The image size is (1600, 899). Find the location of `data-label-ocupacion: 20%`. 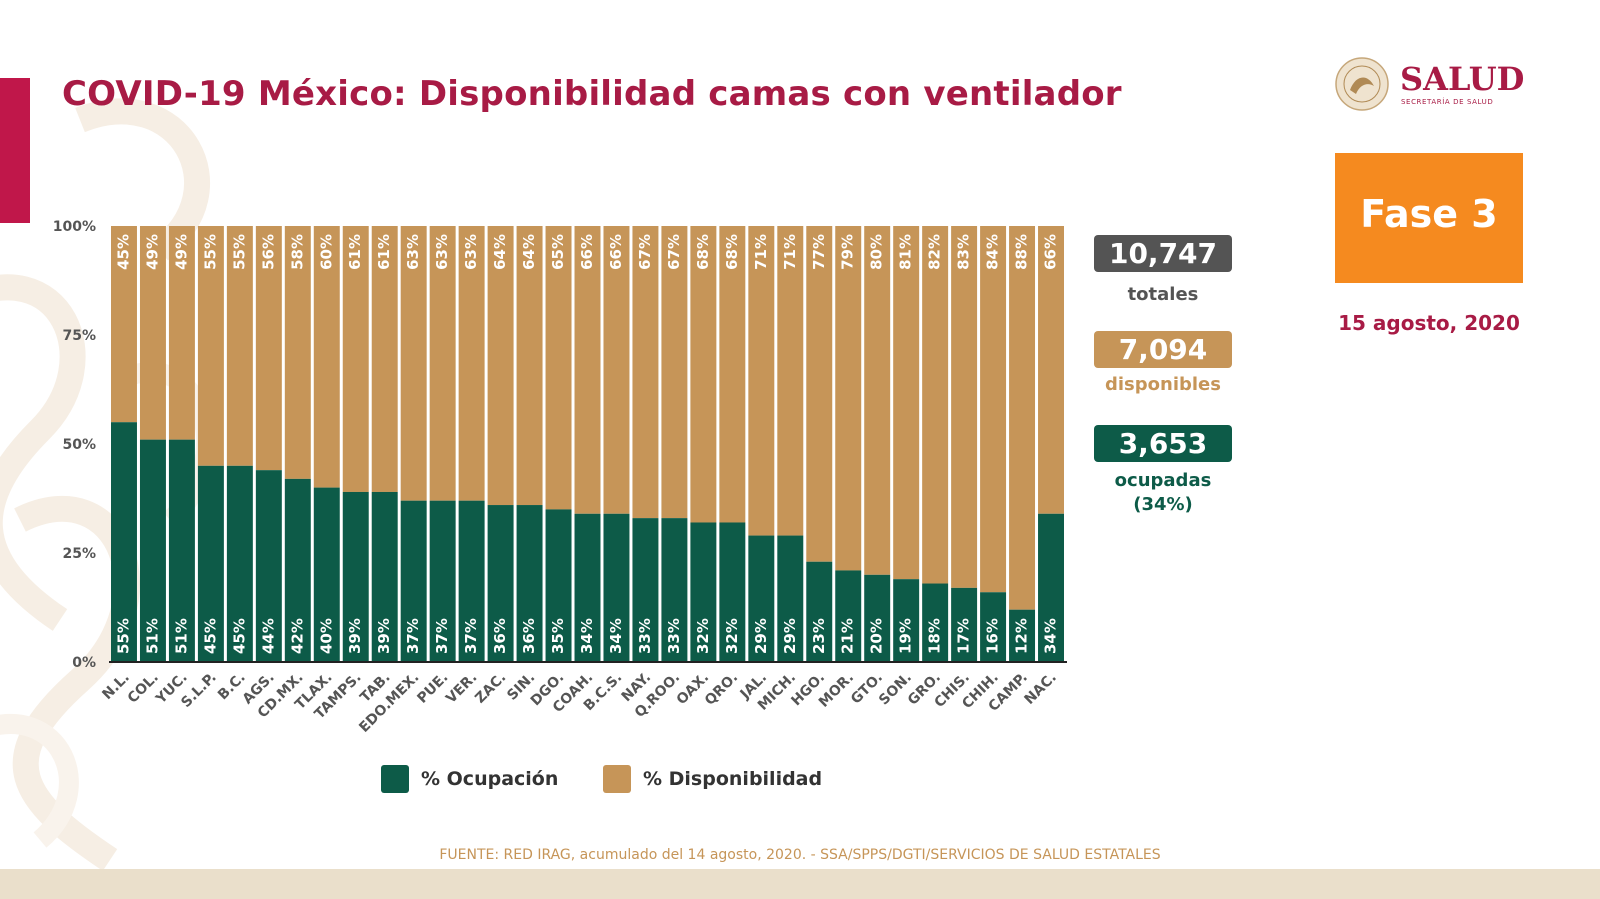

data-label-ocupacion: 20% is located at coordinates (877, 636).